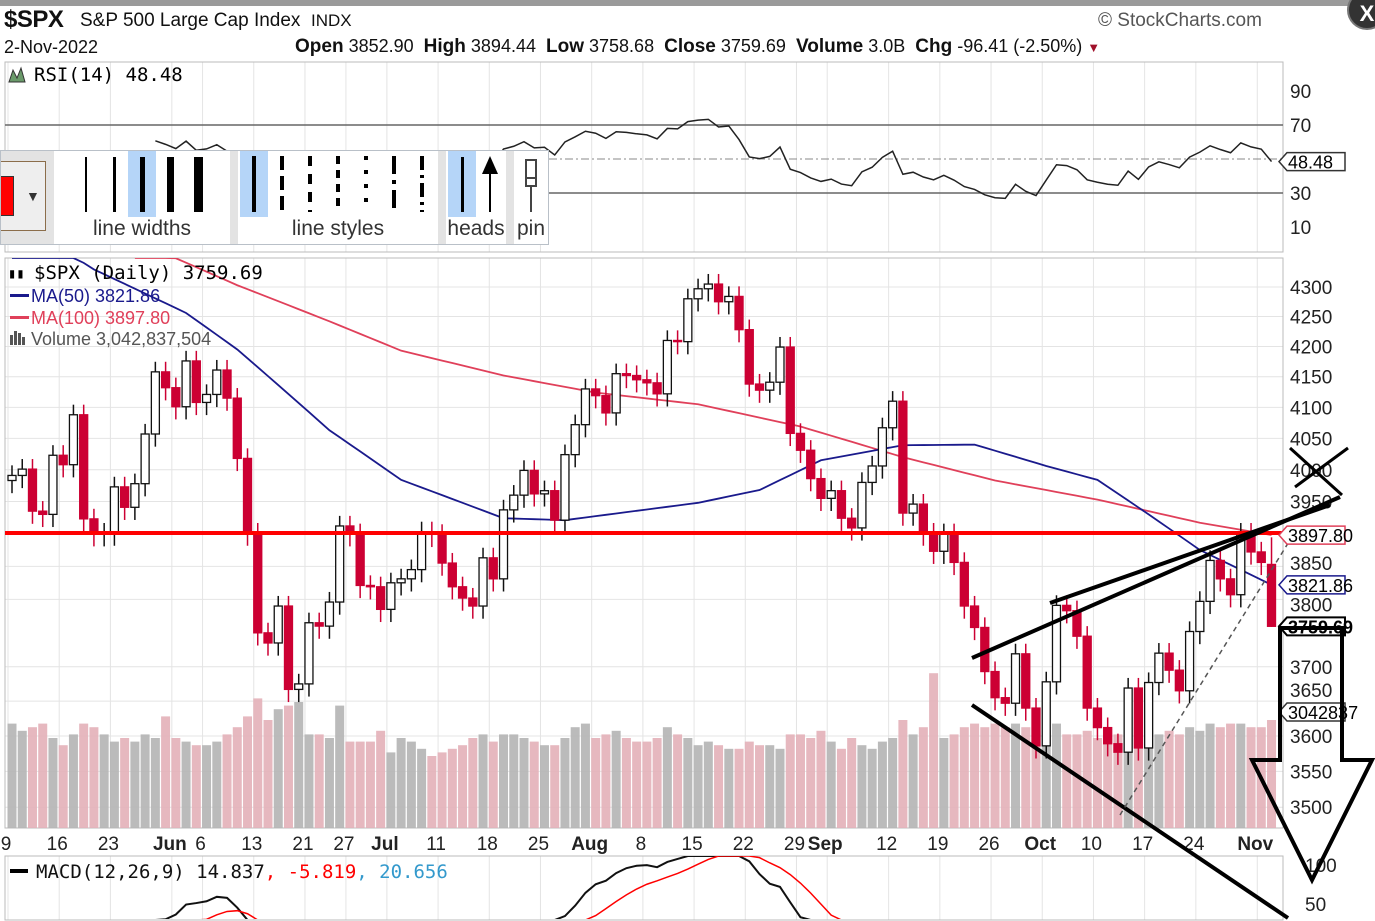 The width and height of the screenshot is (1375, 921). I want to click on price-axis-label: 3650, so click(1311, 691).